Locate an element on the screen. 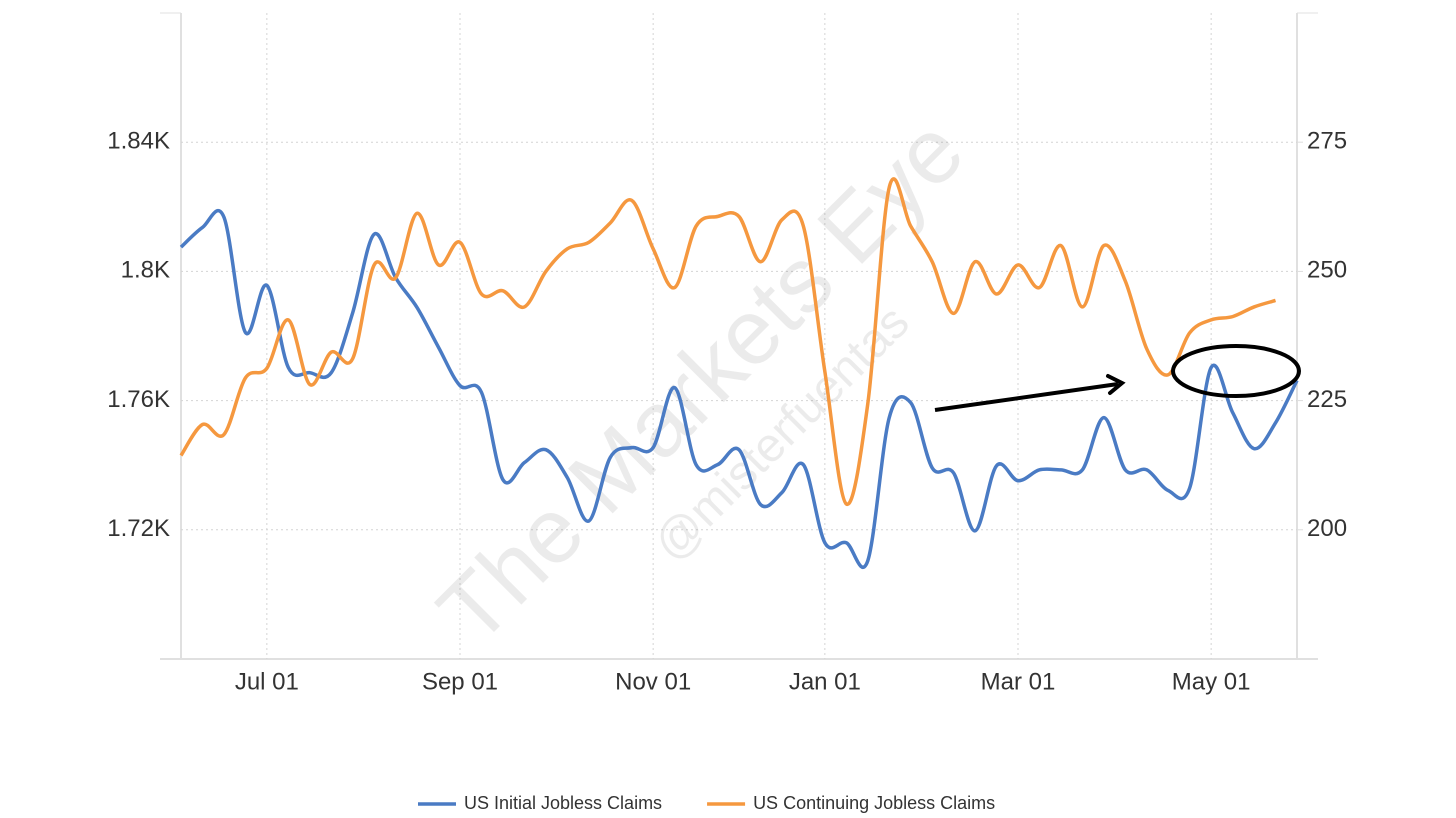 Image resolution: width=1456 pixels, height=818 pixels. y-tick-label: 1.72K is located at coordinates (138, 528).